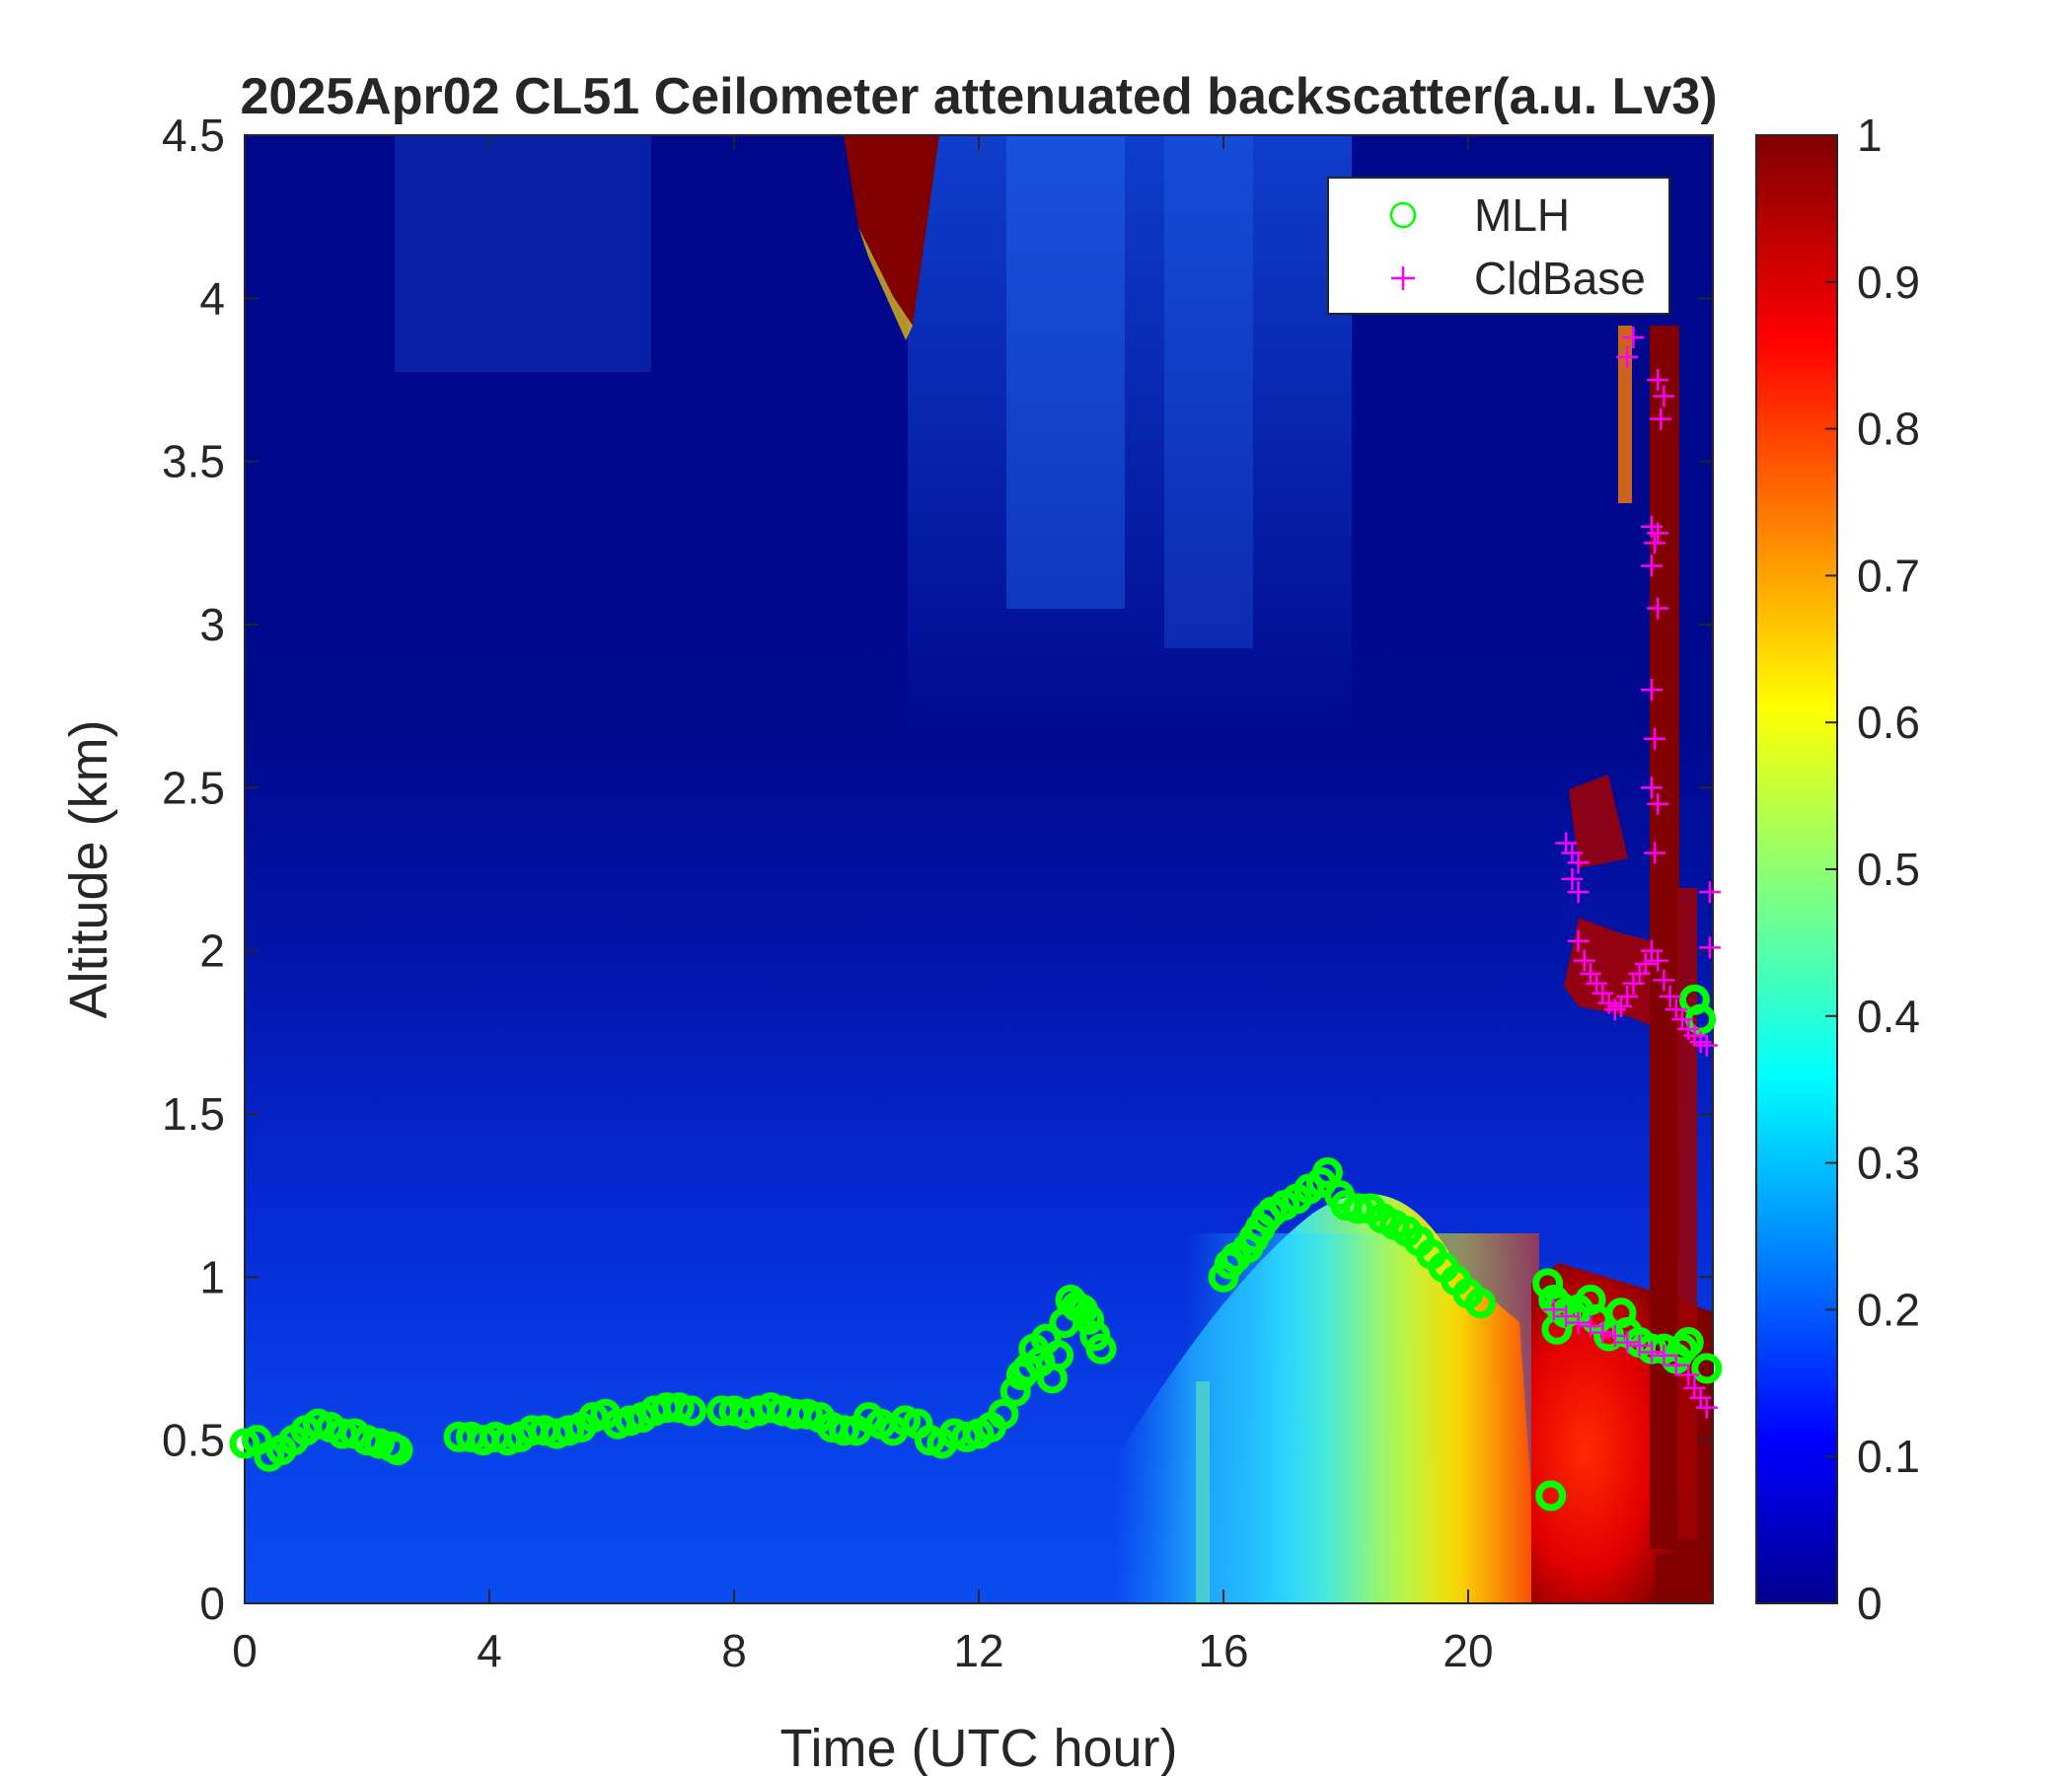 Image resolution: width=2072 pixels, height=1776 pixels. What do you see at coordinates (193, 136) in the screenshot?
I see `y-tick-label: 4.5` at bounding box center [193, 136].